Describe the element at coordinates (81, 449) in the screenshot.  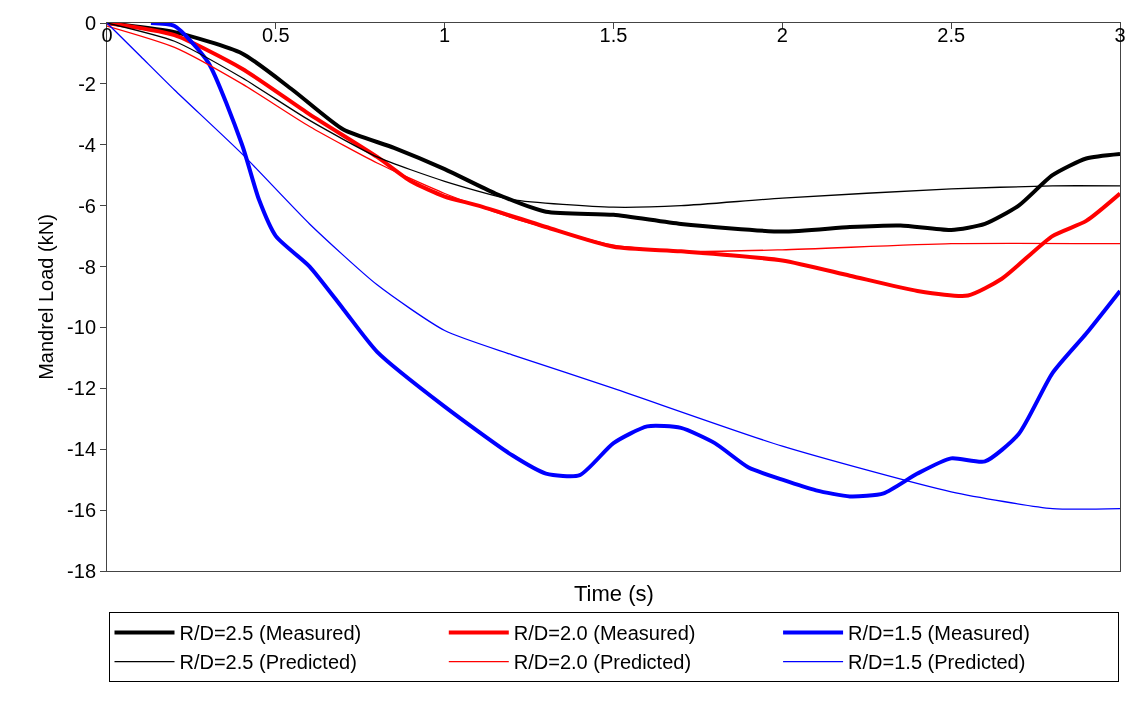
I see `y-tick-label: -14` at that location.